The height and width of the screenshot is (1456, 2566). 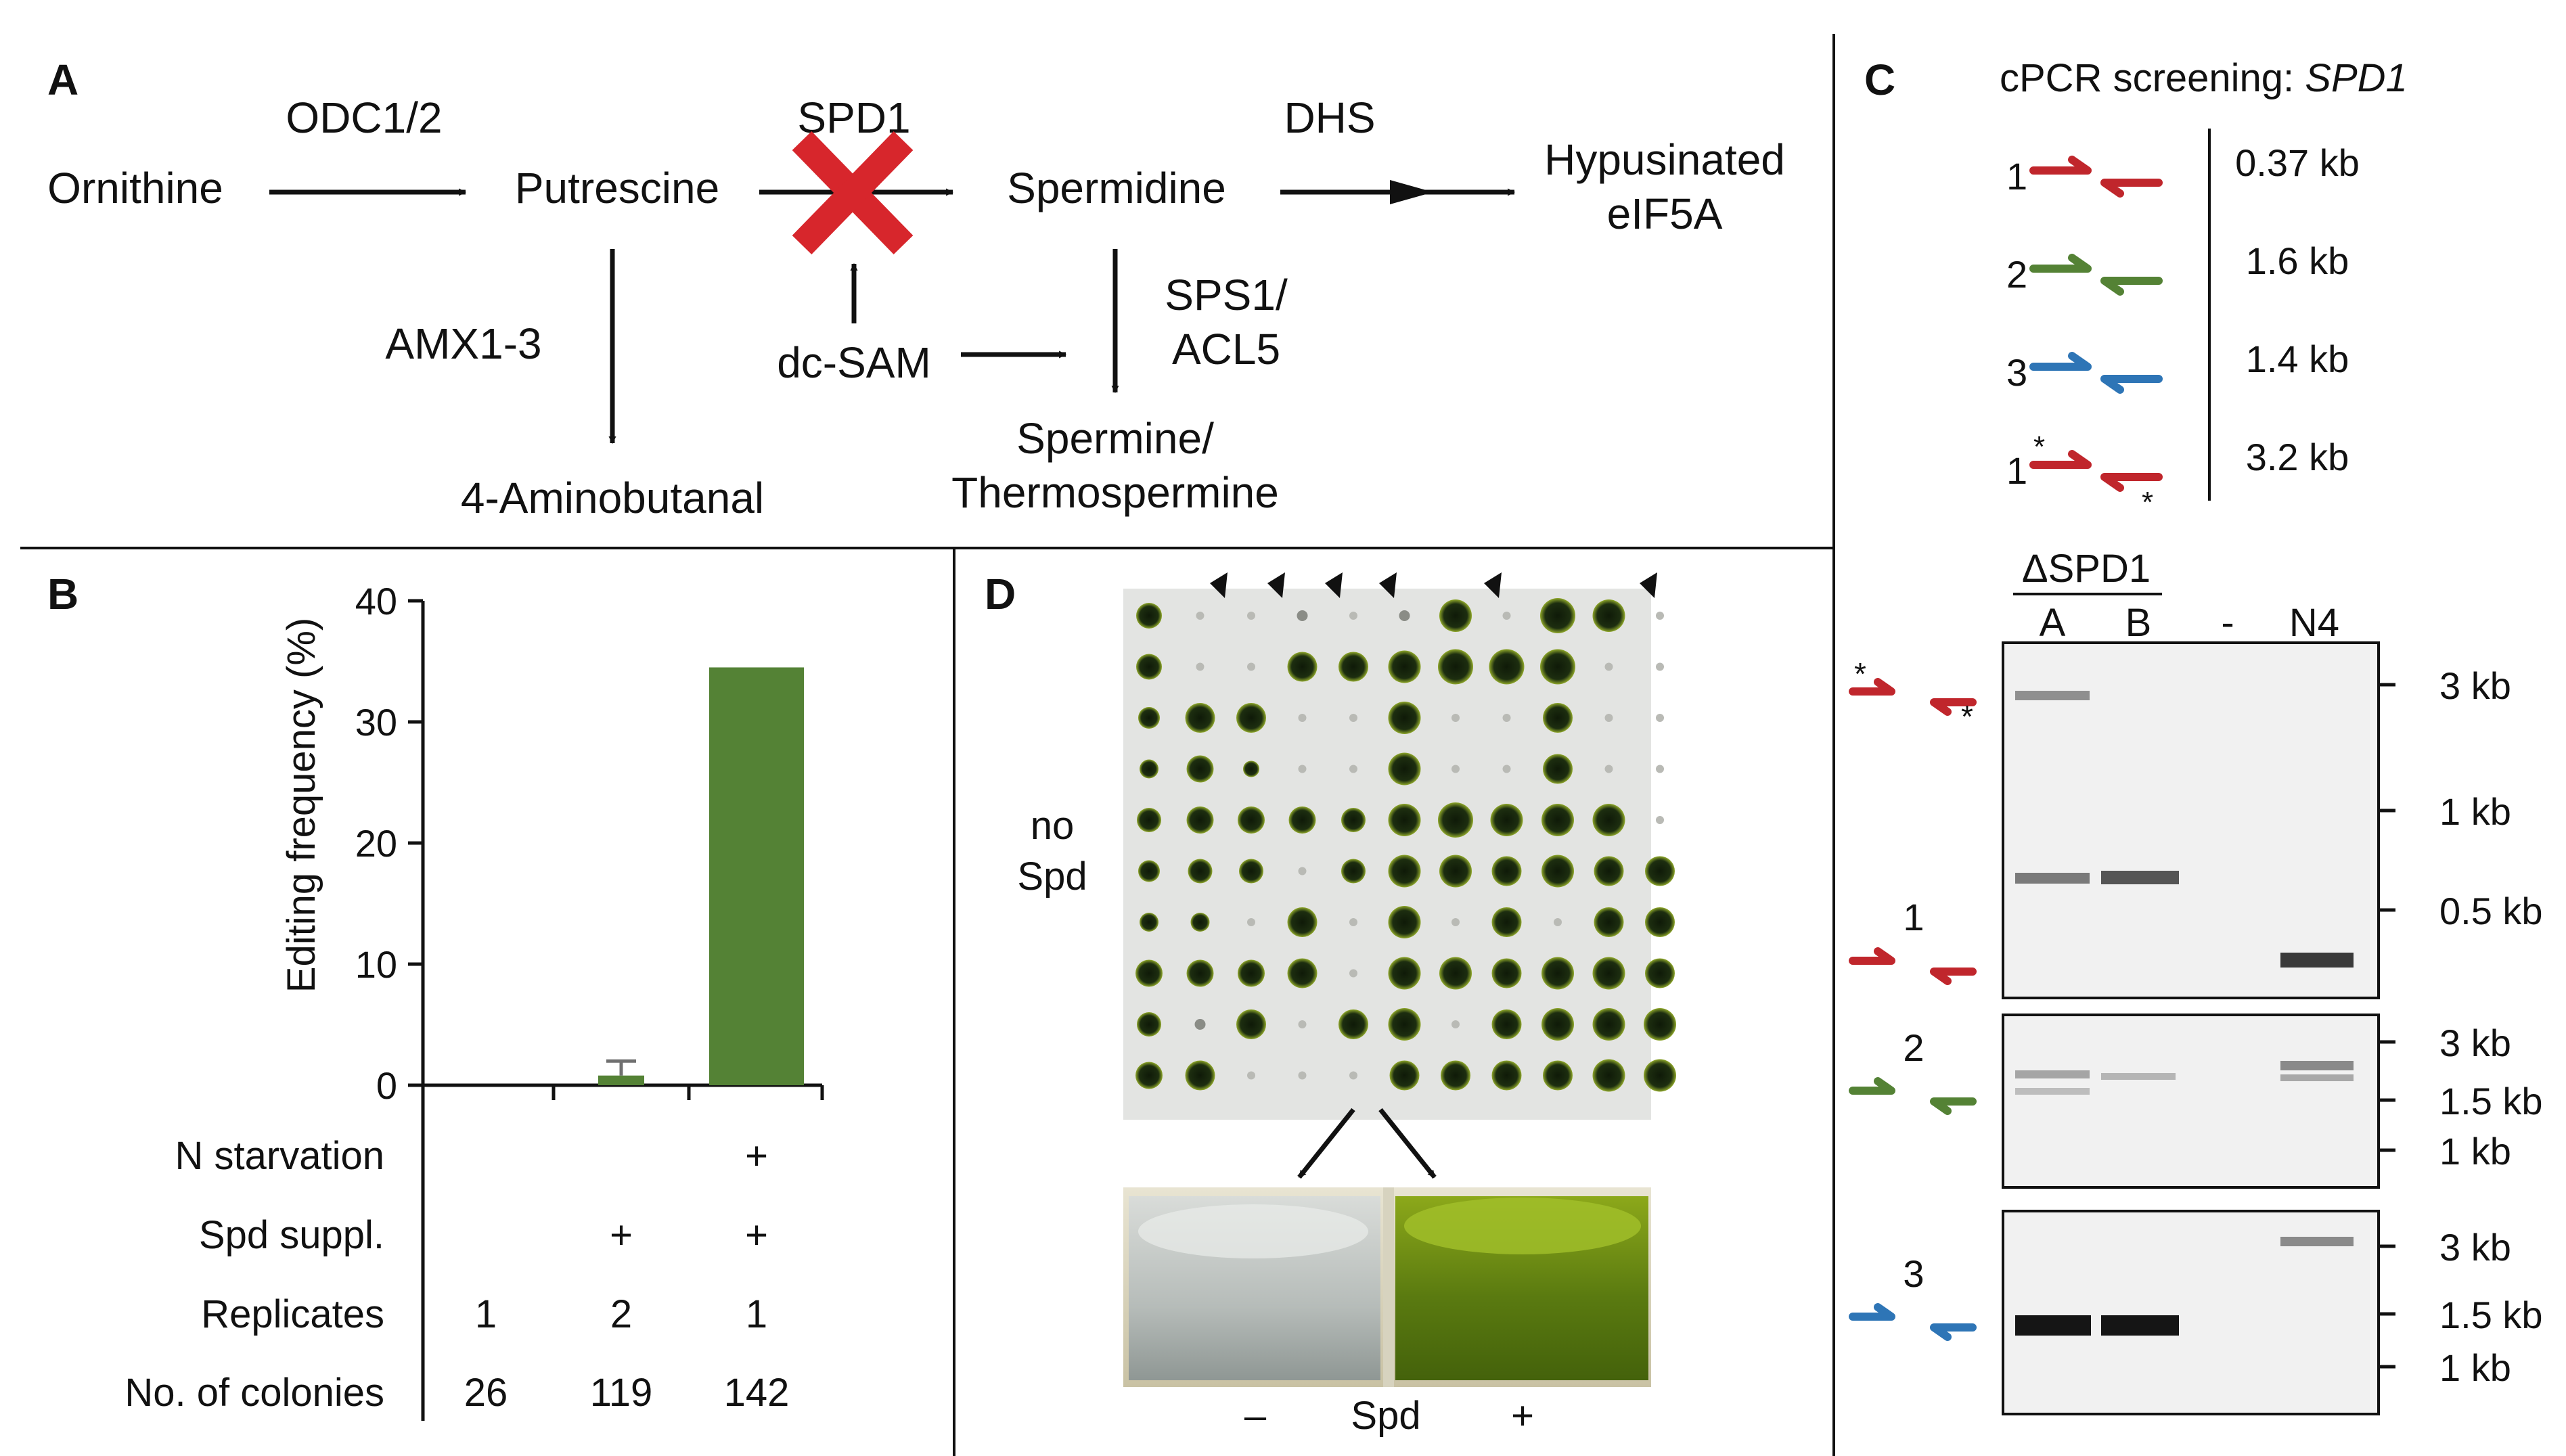 What do you see at coordinates (463, 343) in the screenshot?
I see `enzyme-amx: AMX1-3` at bounding box center [463, 343].